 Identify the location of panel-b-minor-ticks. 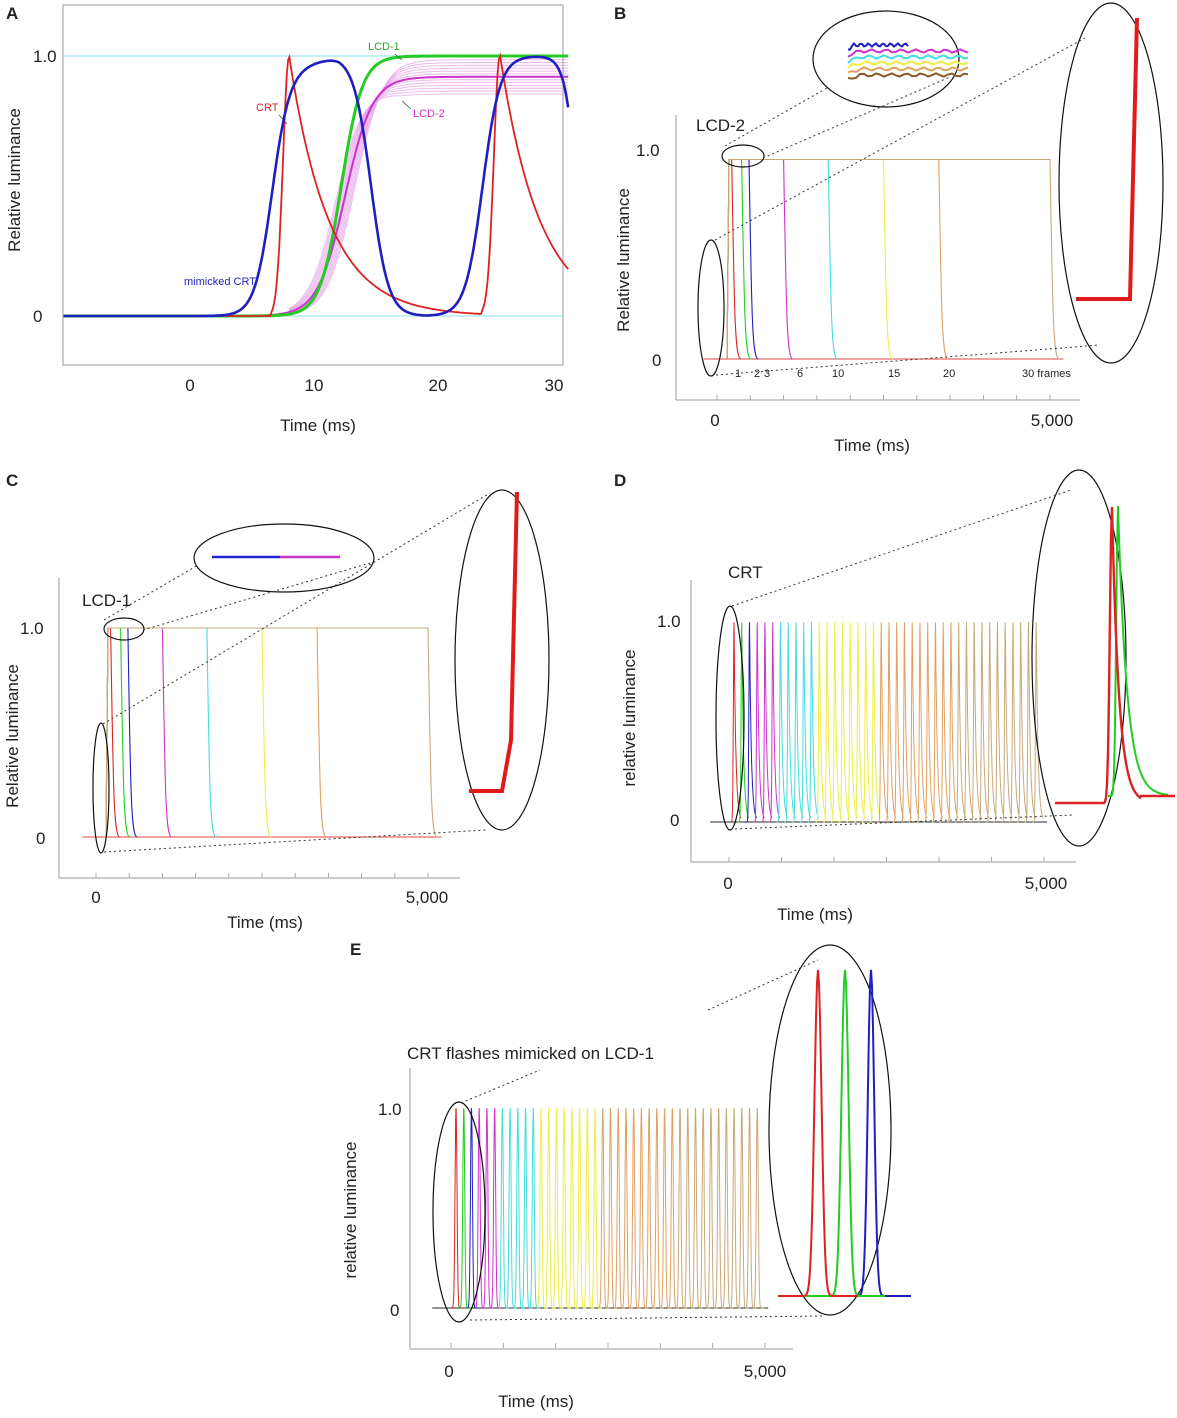
(883, 397).